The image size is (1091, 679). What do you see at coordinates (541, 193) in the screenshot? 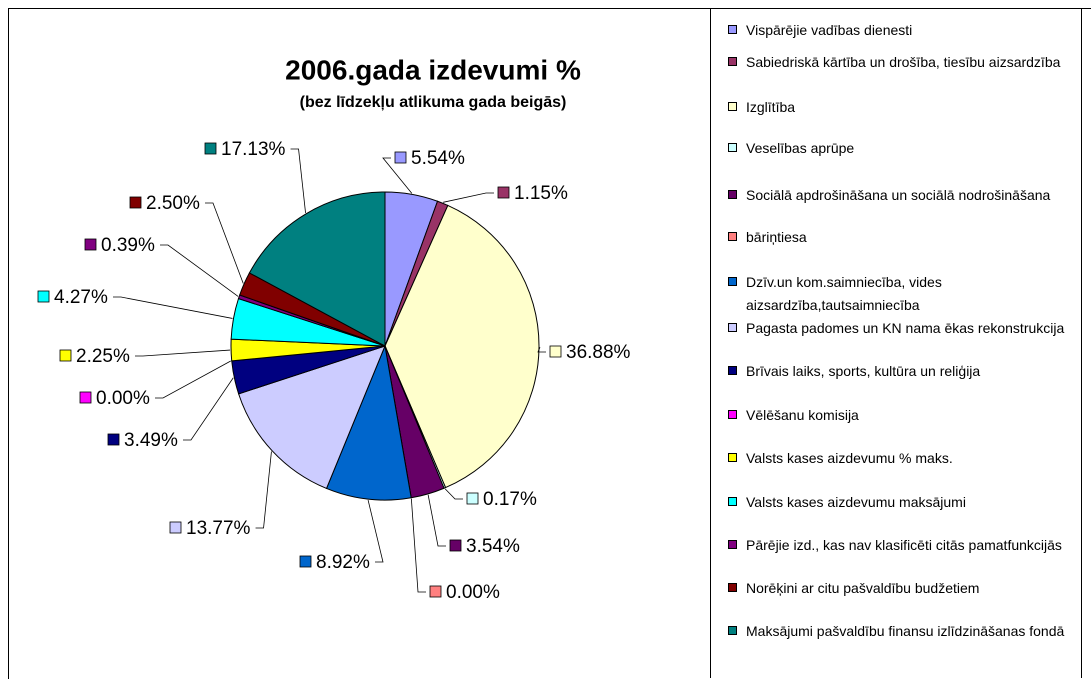
I see `data-label: 1.15%` at bounding box center [541, 193].